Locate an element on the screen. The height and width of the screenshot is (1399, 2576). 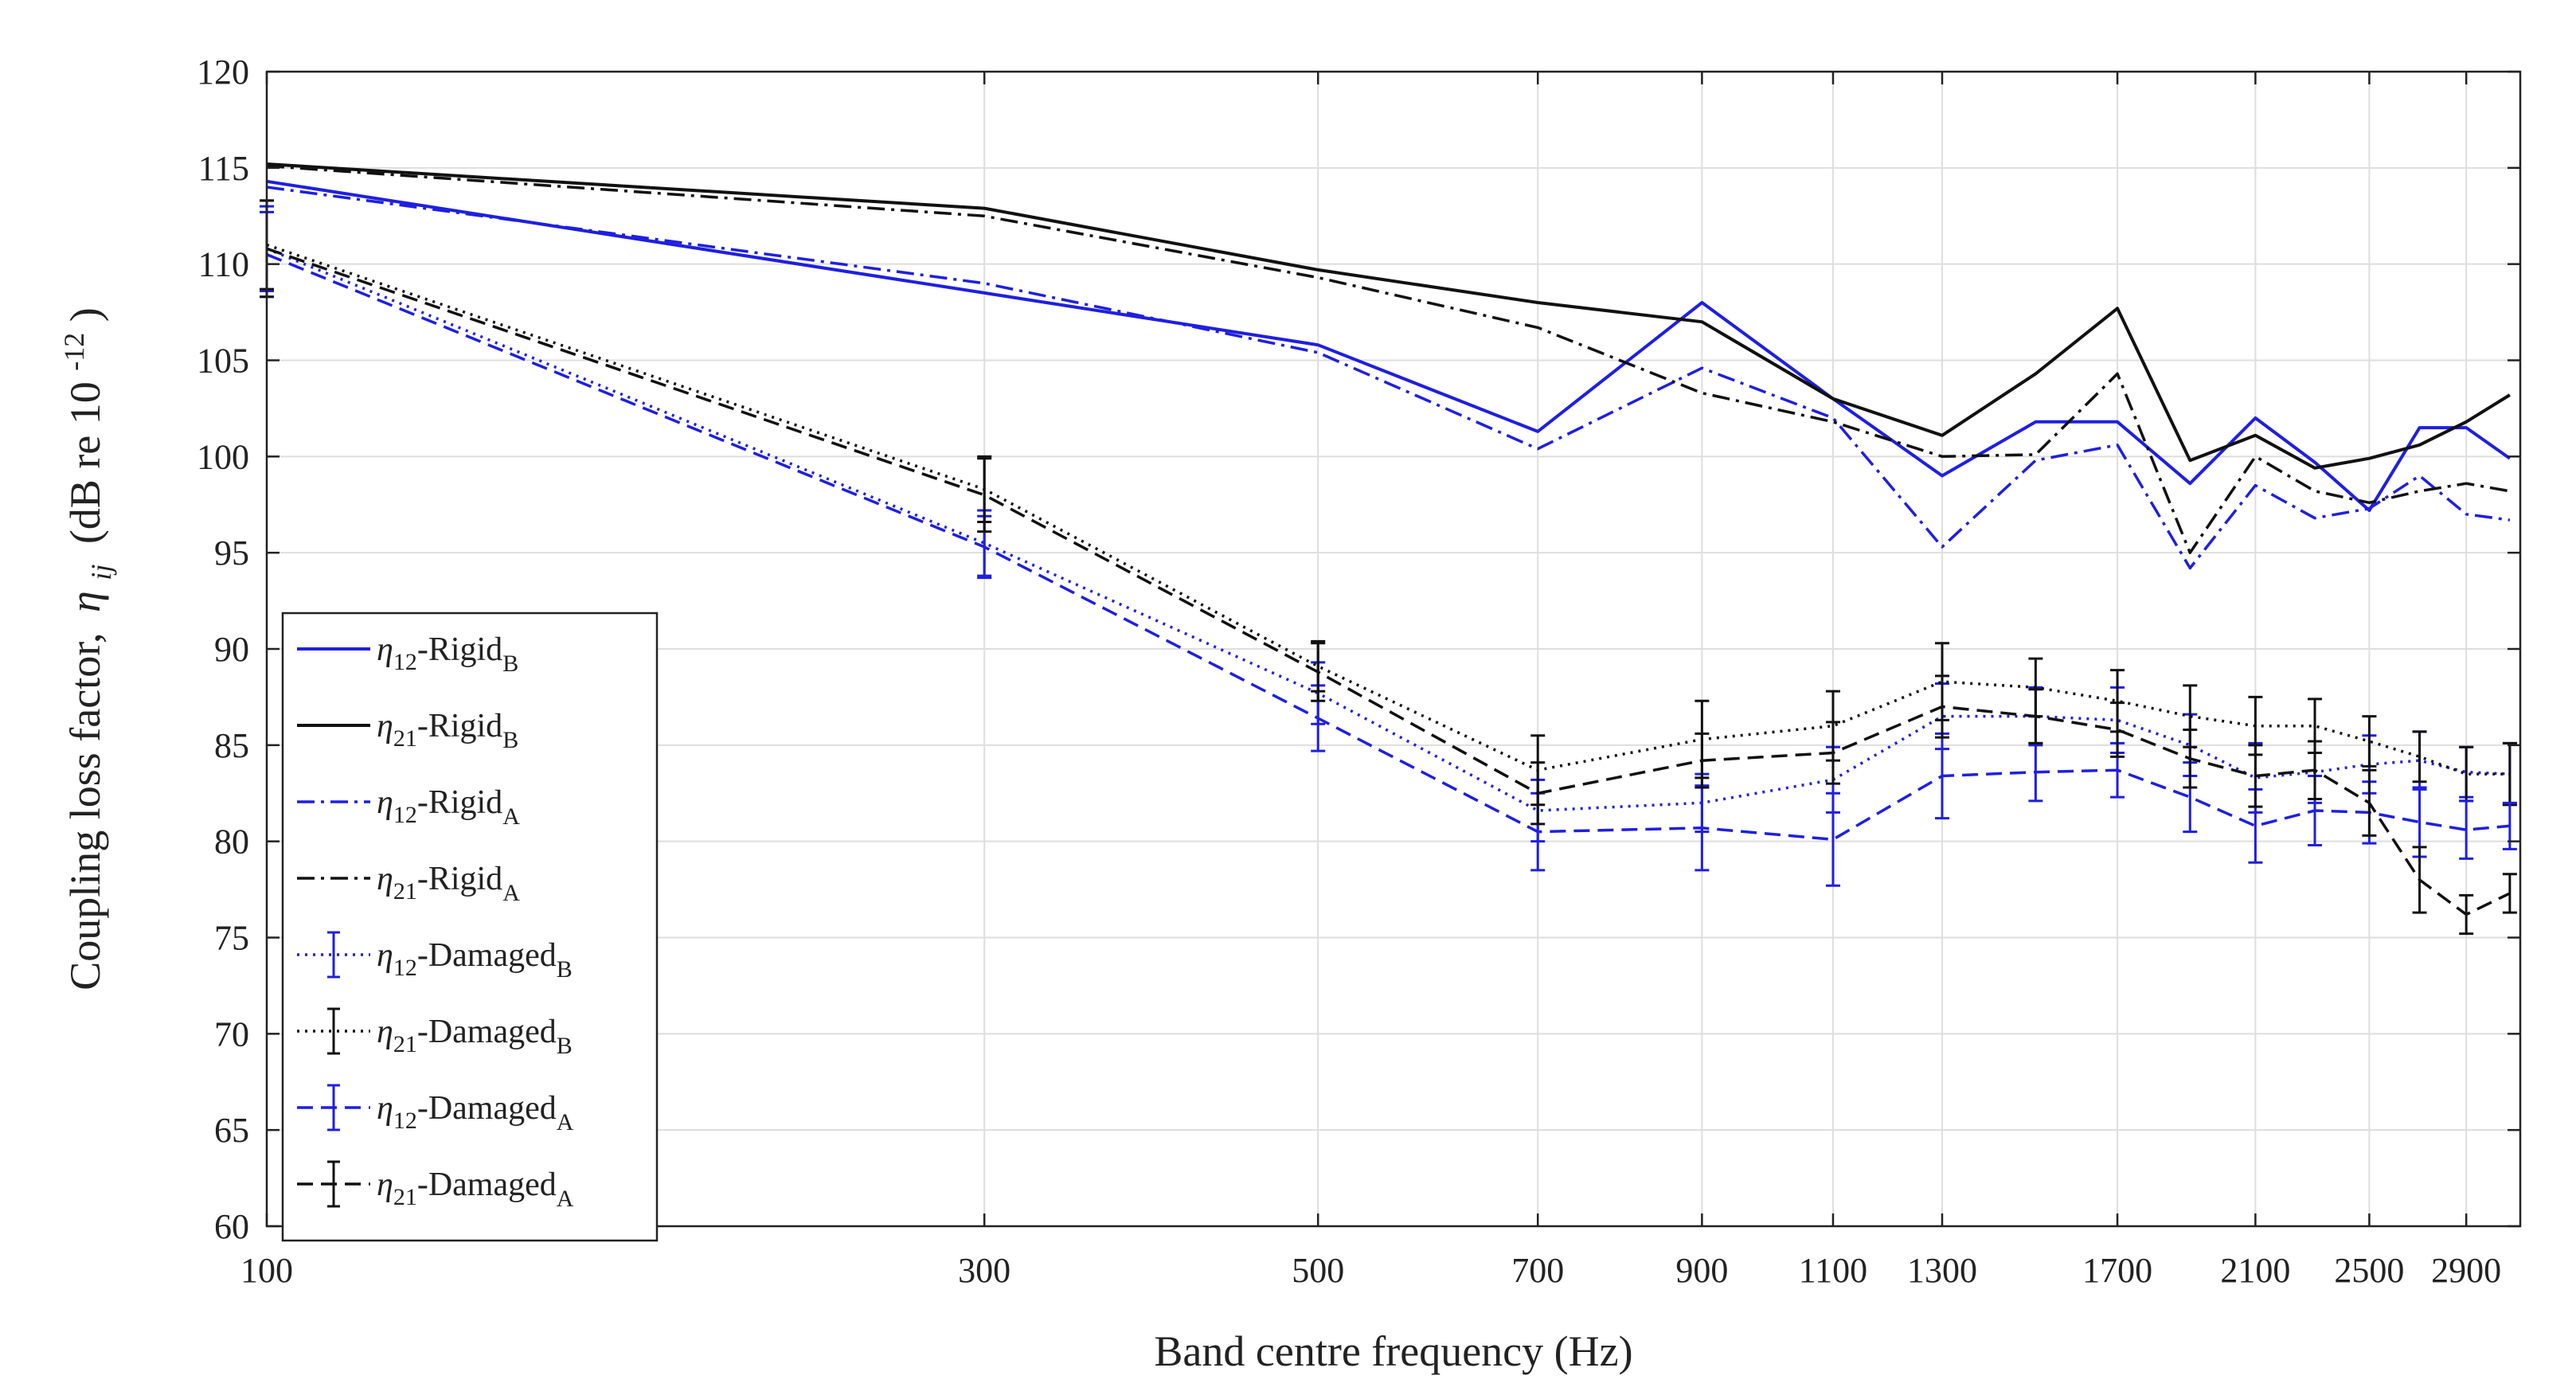
y-tick-label: 110 is located at coordinates (223, 264).